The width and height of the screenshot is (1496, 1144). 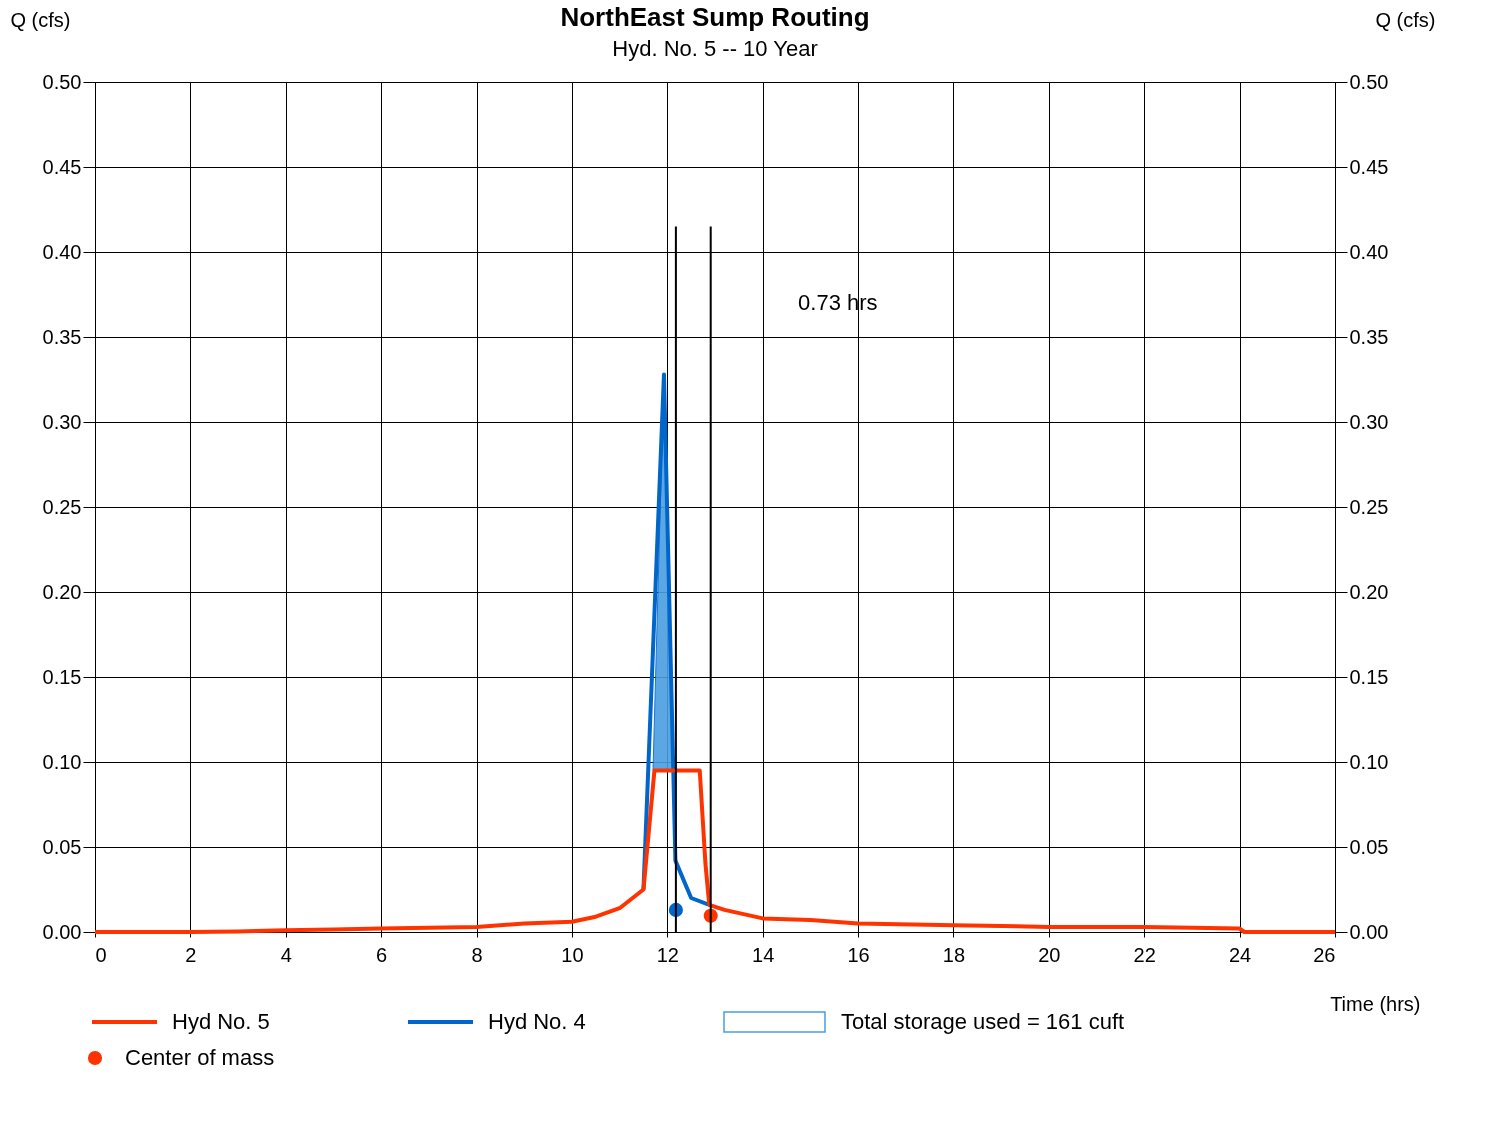 I want to click on y2-tick-label: 0.30, so click(x=1369, y=421).